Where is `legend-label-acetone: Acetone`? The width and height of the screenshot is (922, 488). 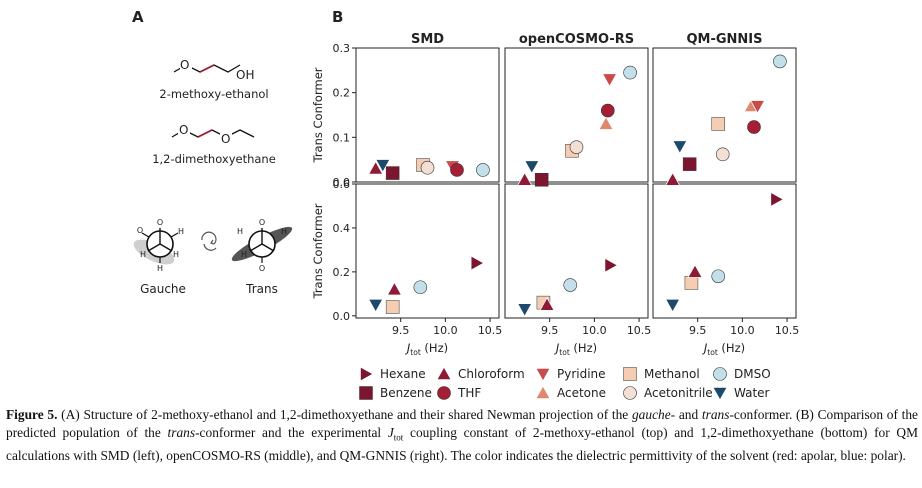 legend-label-acetone: Acetone is located at coordinates (581, 393).